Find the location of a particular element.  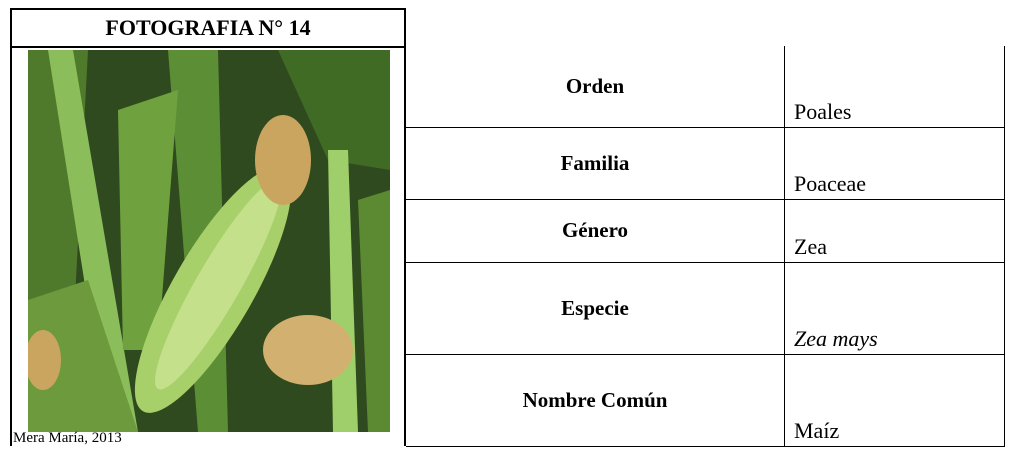

border is located at coordinates (11, 246).